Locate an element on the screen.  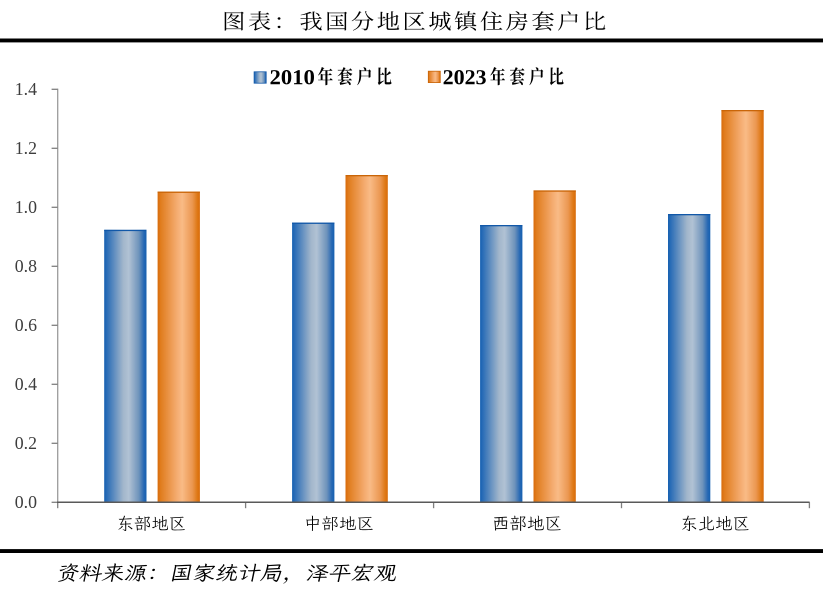
svg-text: 0.0 is located at coordinates (26, 502).